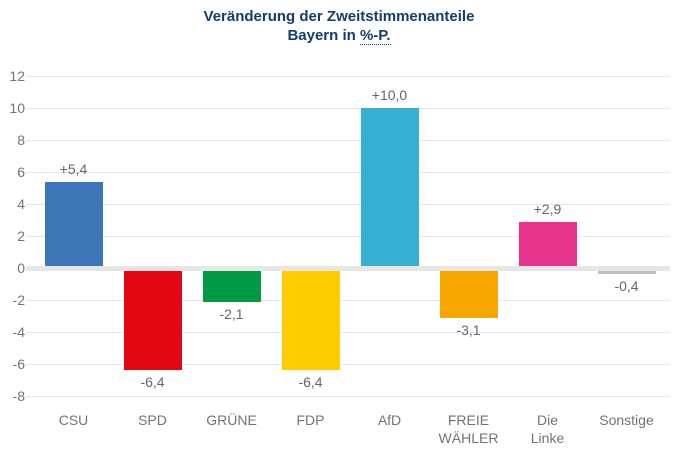  Describe the element at coordinates (18, 364) in the screenshot. I see `y-axis-tick-label: -6` at that location.